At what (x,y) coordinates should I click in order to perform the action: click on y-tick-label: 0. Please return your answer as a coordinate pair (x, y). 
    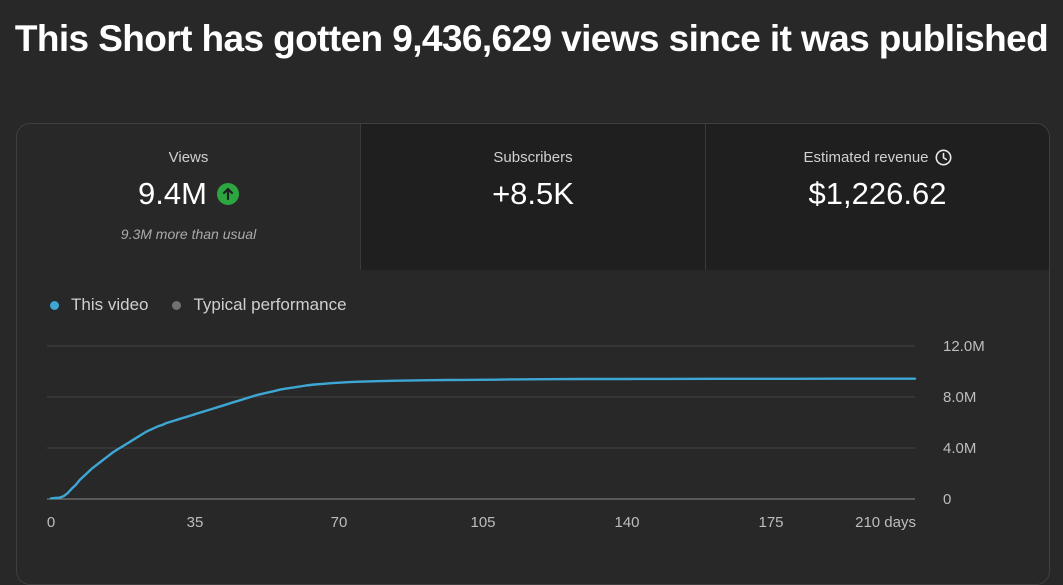
    Looking at the image, I should click on (947, 499).